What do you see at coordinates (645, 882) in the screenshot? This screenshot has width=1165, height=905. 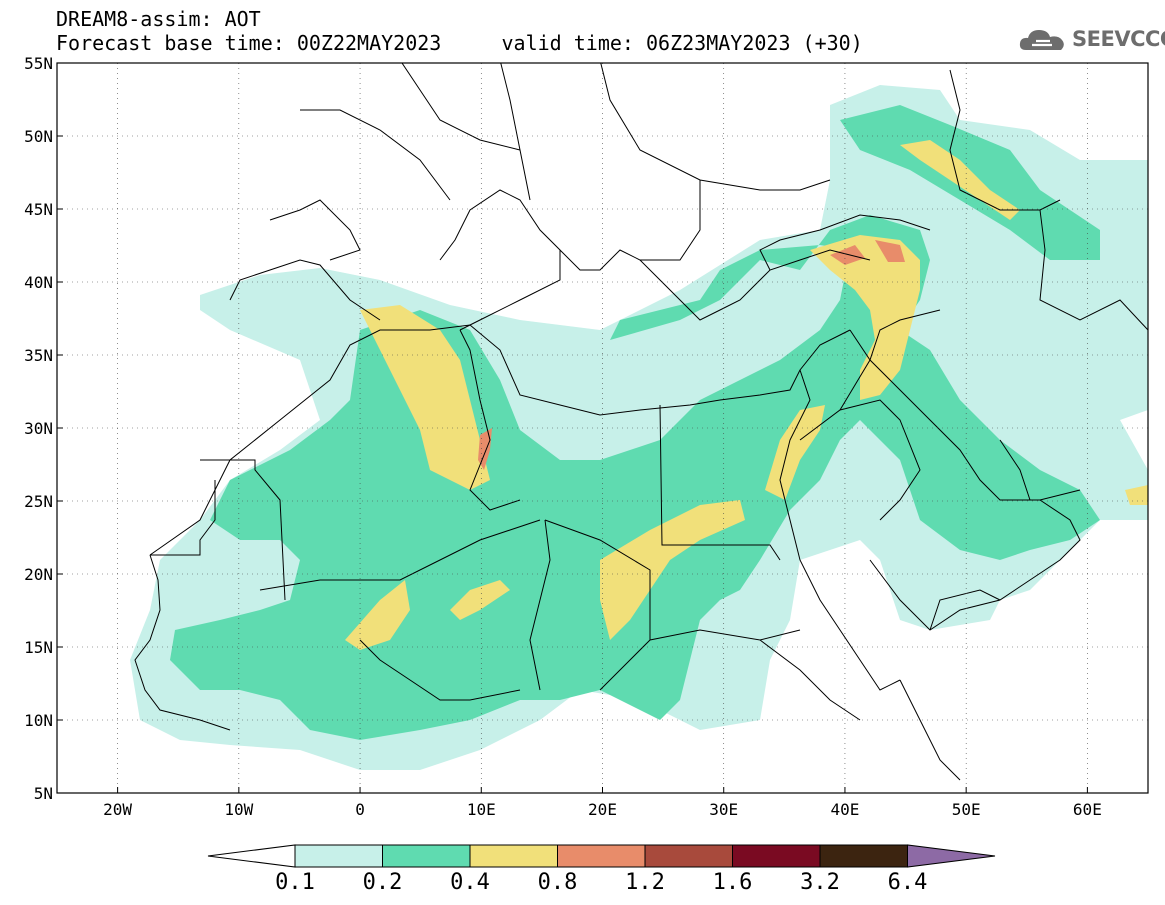 I see `legend-label: 1.2` at bounding box center [645, 882].